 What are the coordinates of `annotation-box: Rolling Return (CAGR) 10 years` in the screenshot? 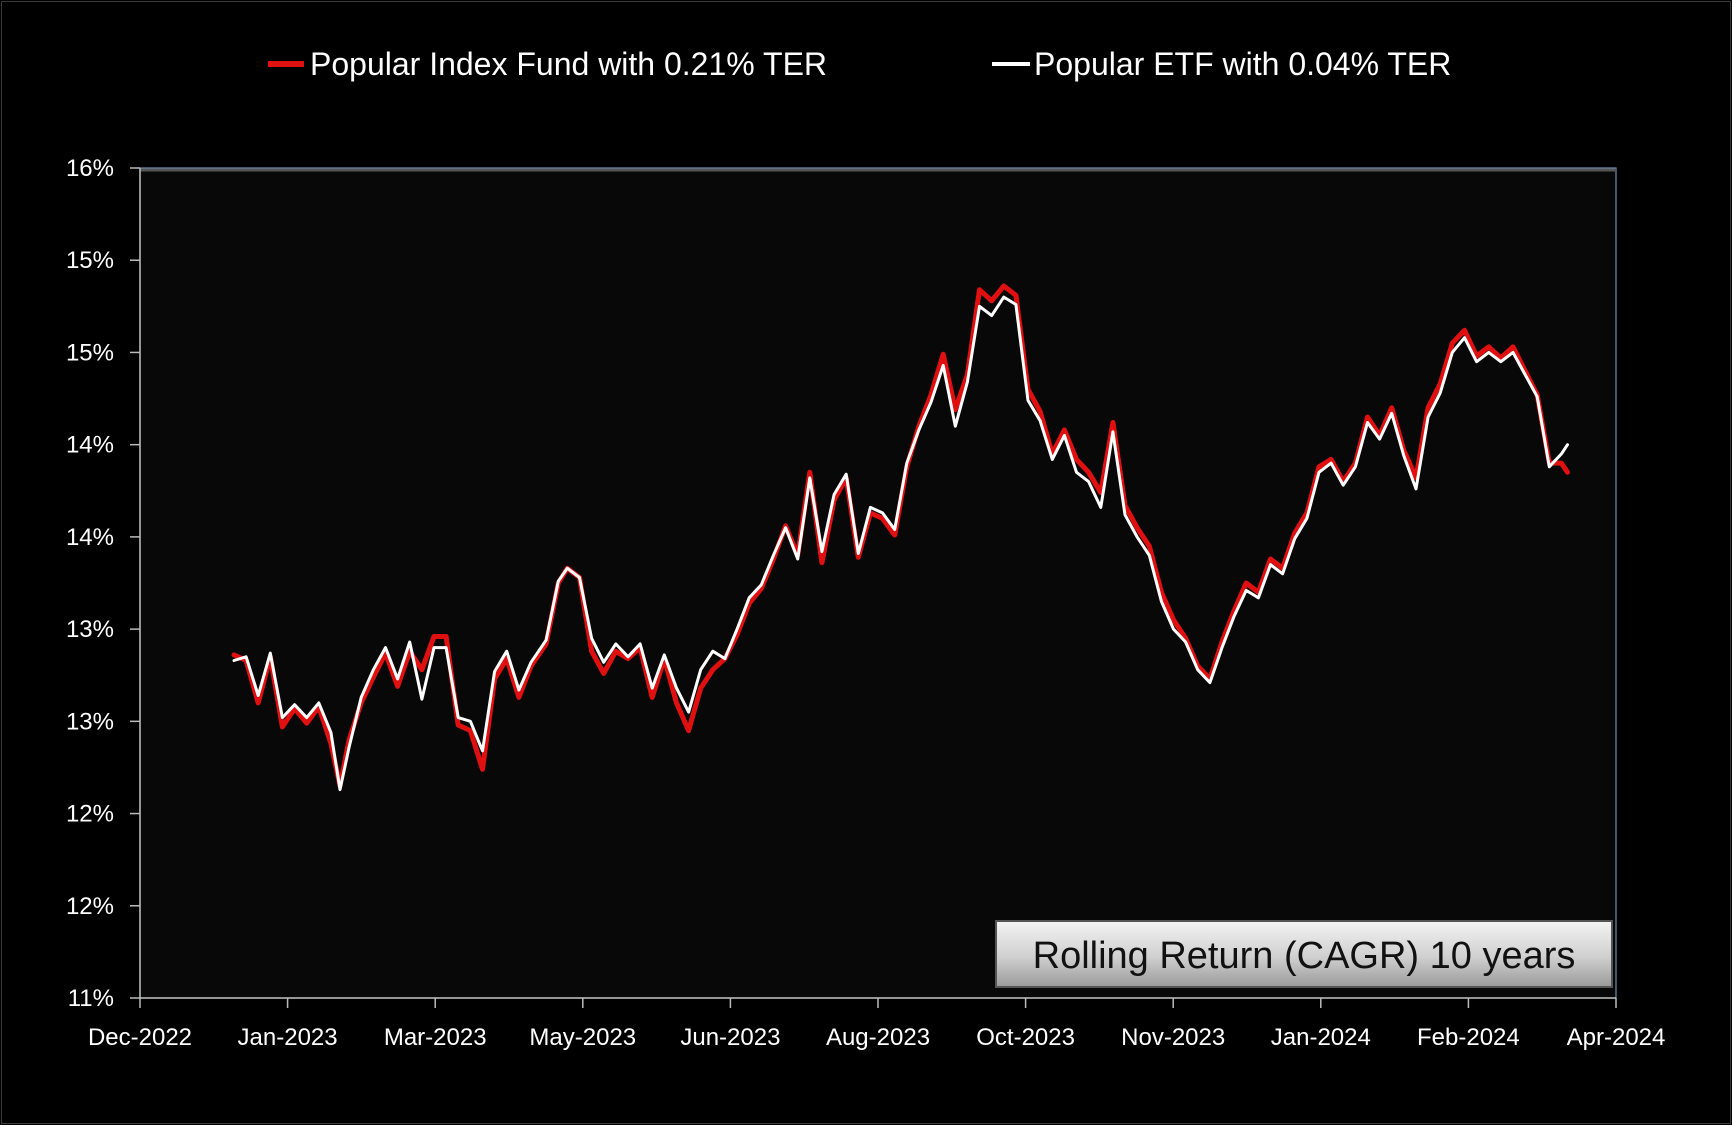 It's located at (1304, 954).